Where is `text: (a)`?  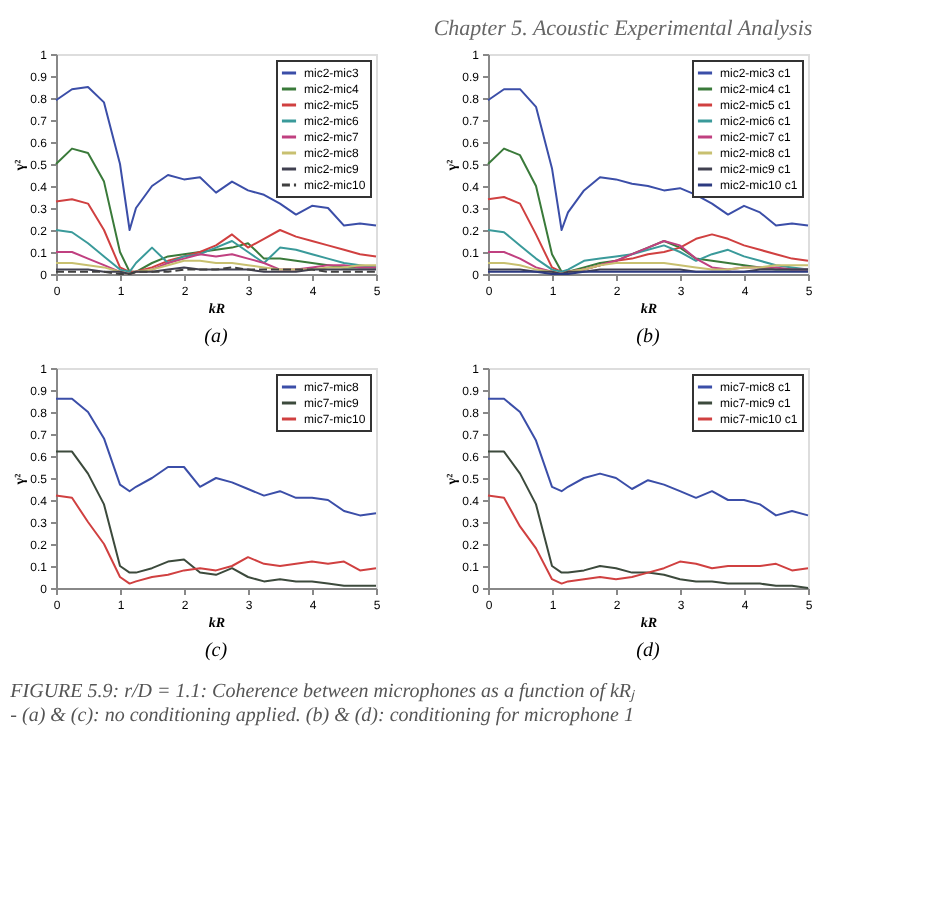 text: (a) is located at coordinates (216, 337).